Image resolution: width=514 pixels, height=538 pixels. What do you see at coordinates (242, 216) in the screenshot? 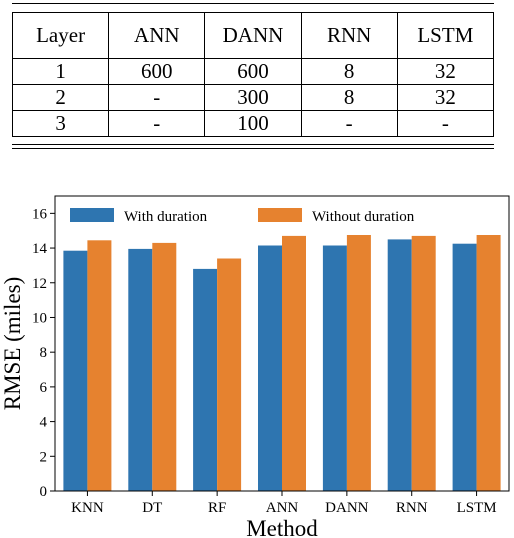
I see `legend: With duration Without duration` at bounding box center [242, 216].